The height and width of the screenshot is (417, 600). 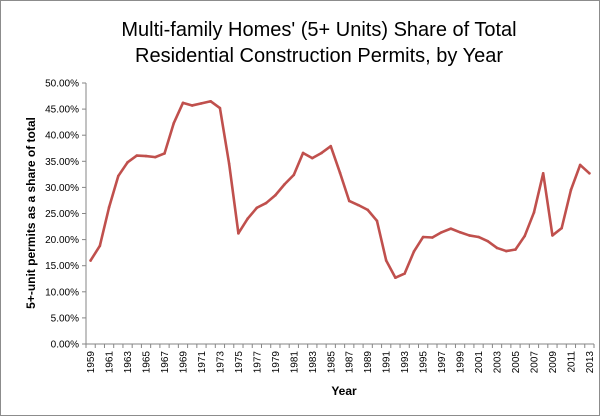 What do you see at coordinates (534, 362) in the screenshot?
I see `x-tick-label: 2007` at bounding box center [534, 362].